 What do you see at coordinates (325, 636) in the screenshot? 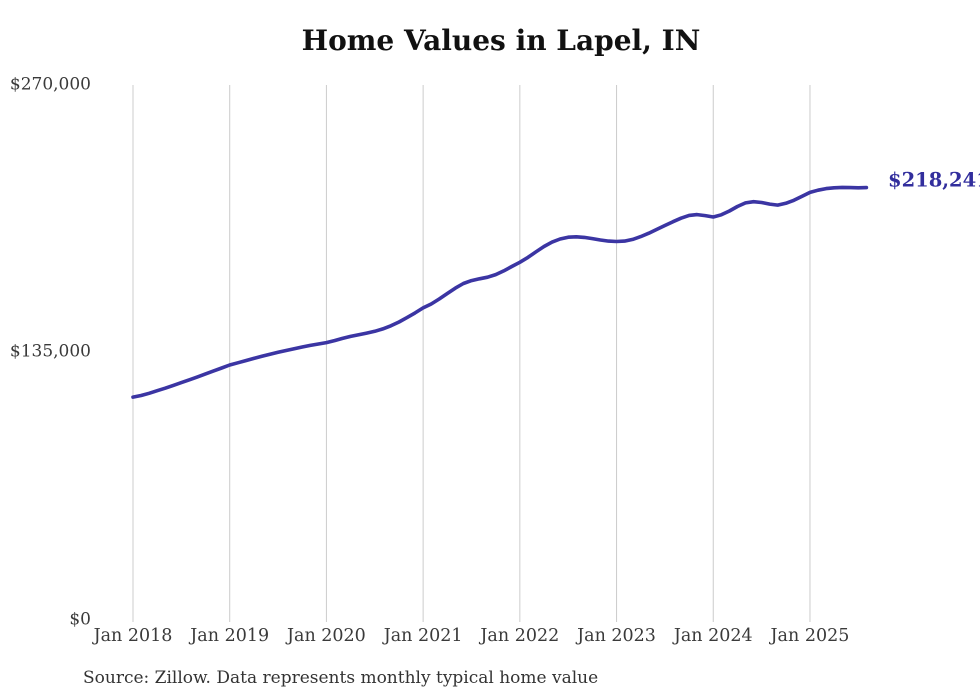
I see `x-tick-label: Jan 2020` at bounding box center [325, 636].